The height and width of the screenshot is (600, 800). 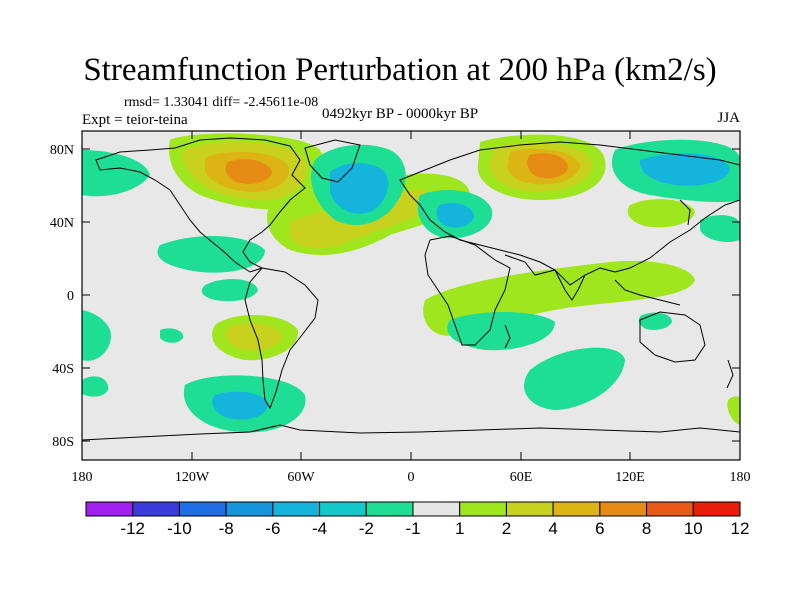 What do you see at coordinates (630, 477) in the screenshot?
I see `lon-tick-120e: 120E` at bounding box center [630, 477].